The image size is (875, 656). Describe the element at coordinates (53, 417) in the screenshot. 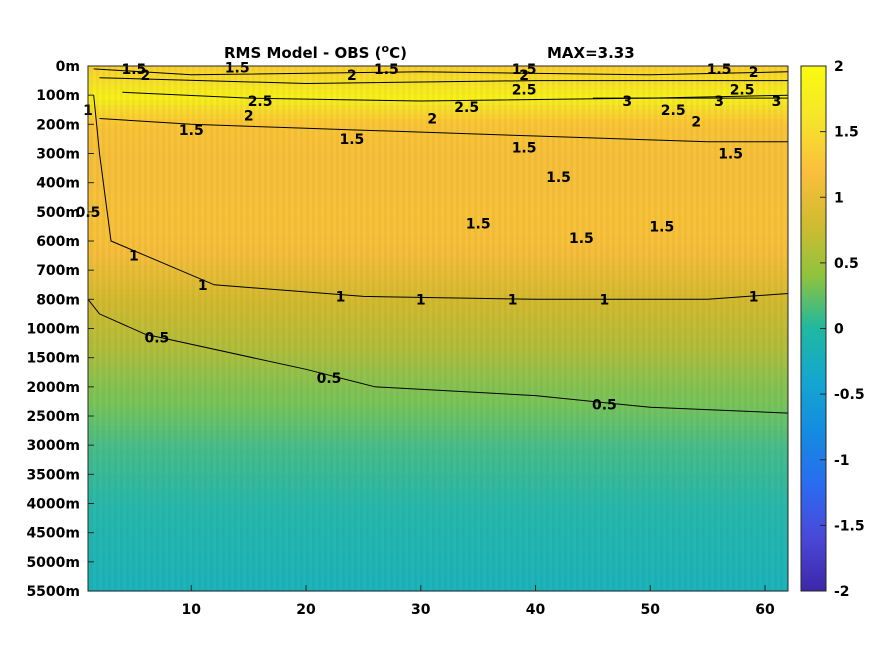

I see `y-tick-label: 2500m` at that location.